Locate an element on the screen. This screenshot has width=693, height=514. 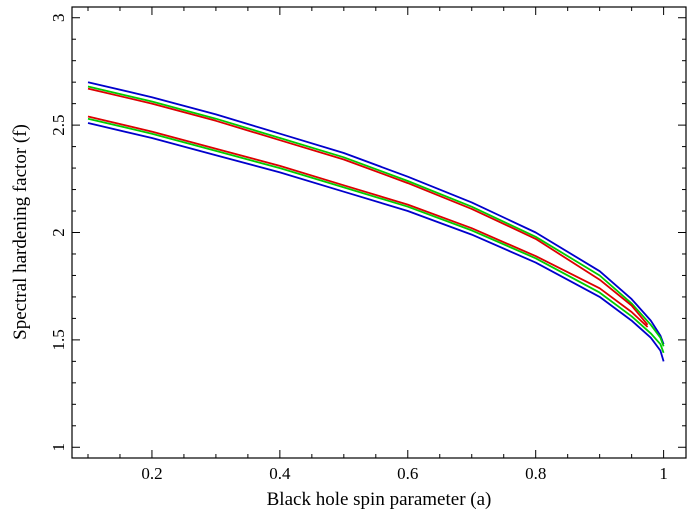
x-tick-label: 0.2 is located at coordinates (151, 473).